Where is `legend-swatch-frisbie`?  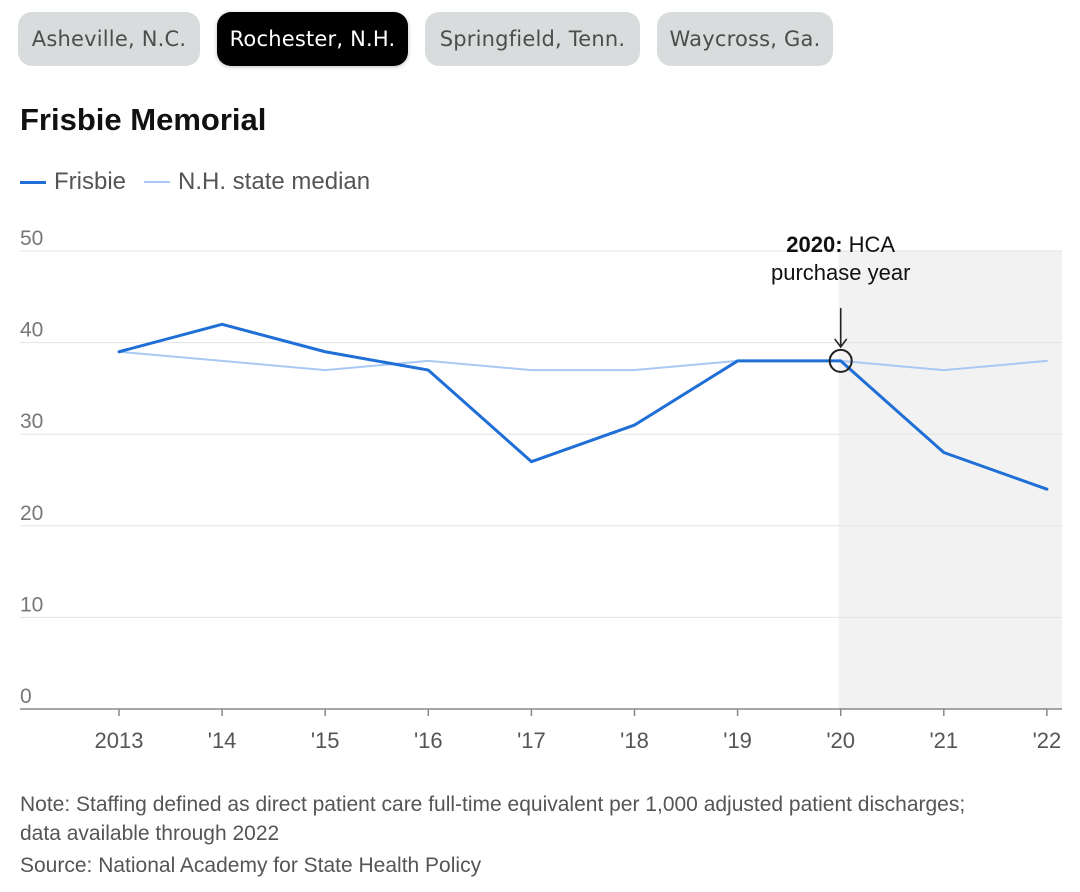
legend-swatch-frisbie is located at coordinates (33, 182).